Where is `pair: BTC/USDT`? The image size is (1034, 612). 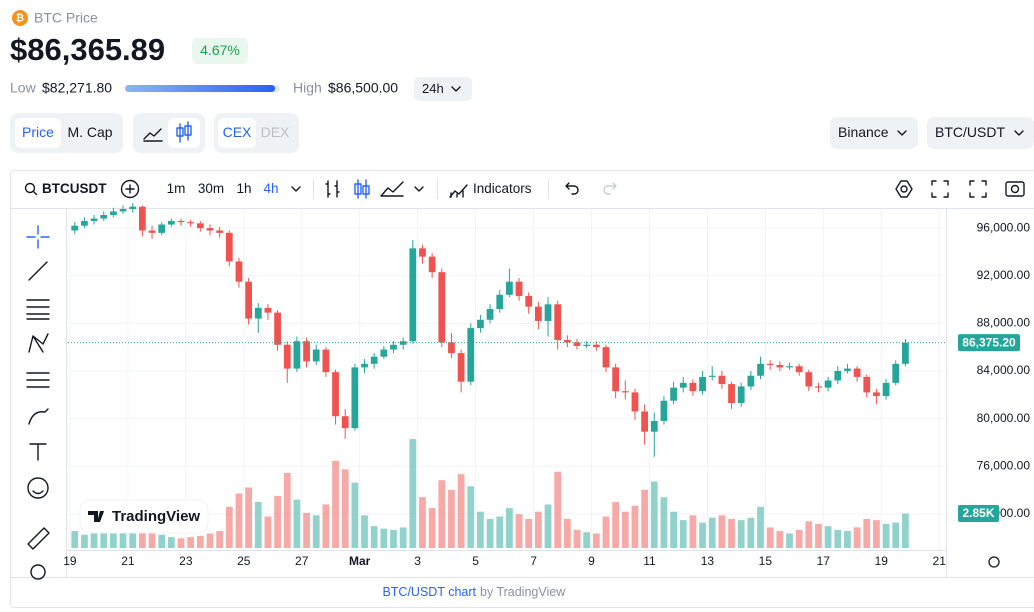
pair: BTC/USDT is located at coordinates (970, 132).